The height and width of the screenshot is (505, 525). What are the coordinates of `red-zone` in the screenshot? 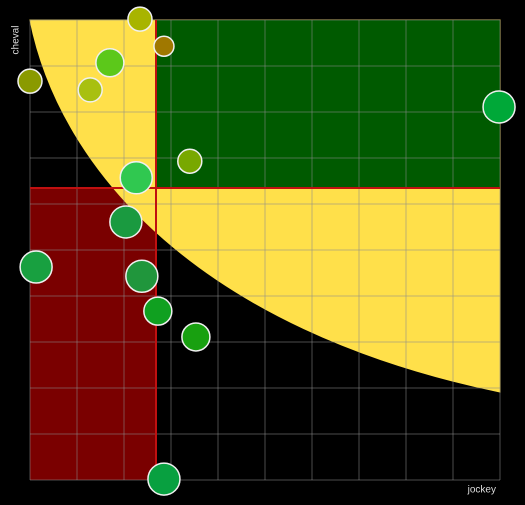 It's located at (93, 334).